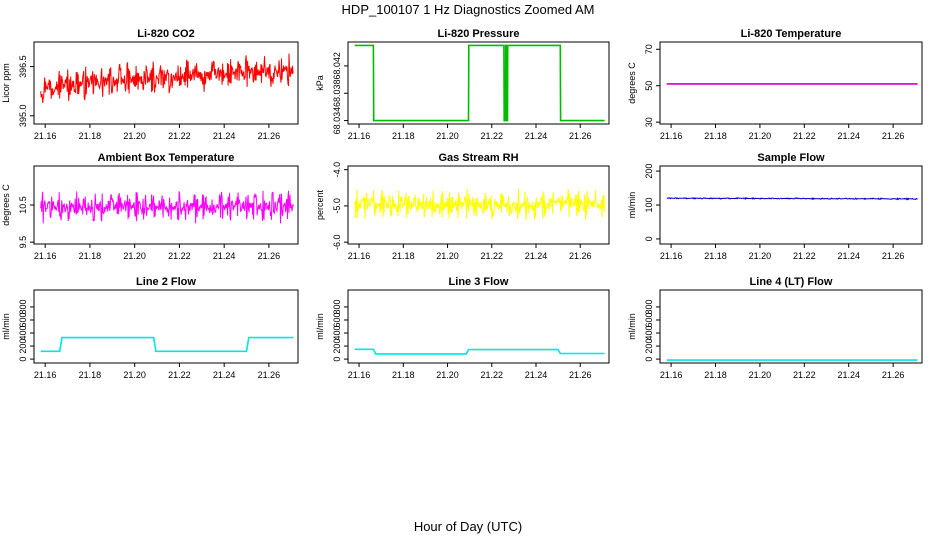 The height and width of the screenshot is (540, 936). What do you see at coordinates (791, 158) in the screenshot?
I see `panel-title: Sample Flow` at bounding box center [791, 158].